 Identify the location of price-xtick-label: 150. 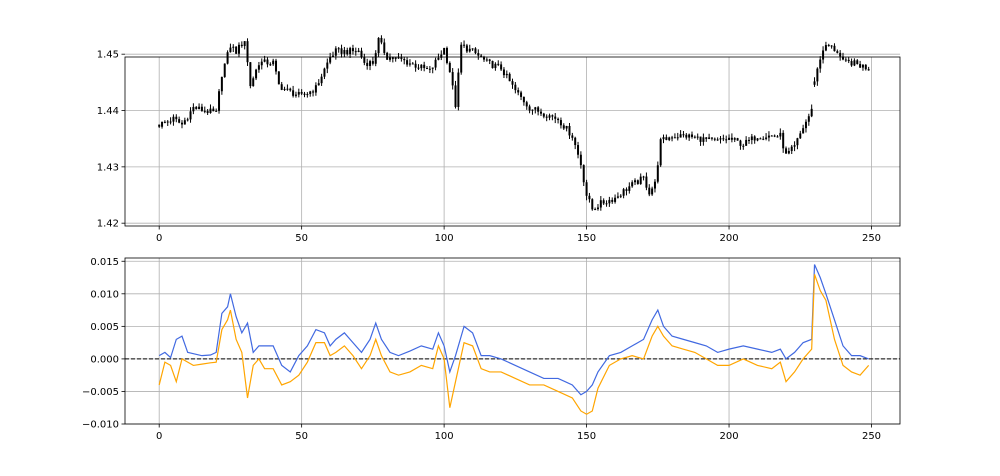
(586, 238).